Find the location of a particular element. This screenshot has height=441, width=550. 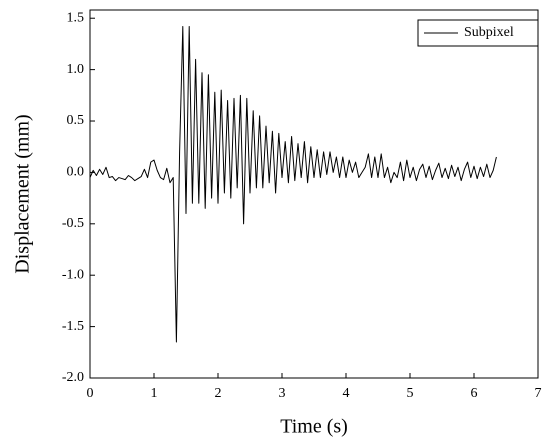

y-tick-label: 1.0 is located at coordinates (76, 69).